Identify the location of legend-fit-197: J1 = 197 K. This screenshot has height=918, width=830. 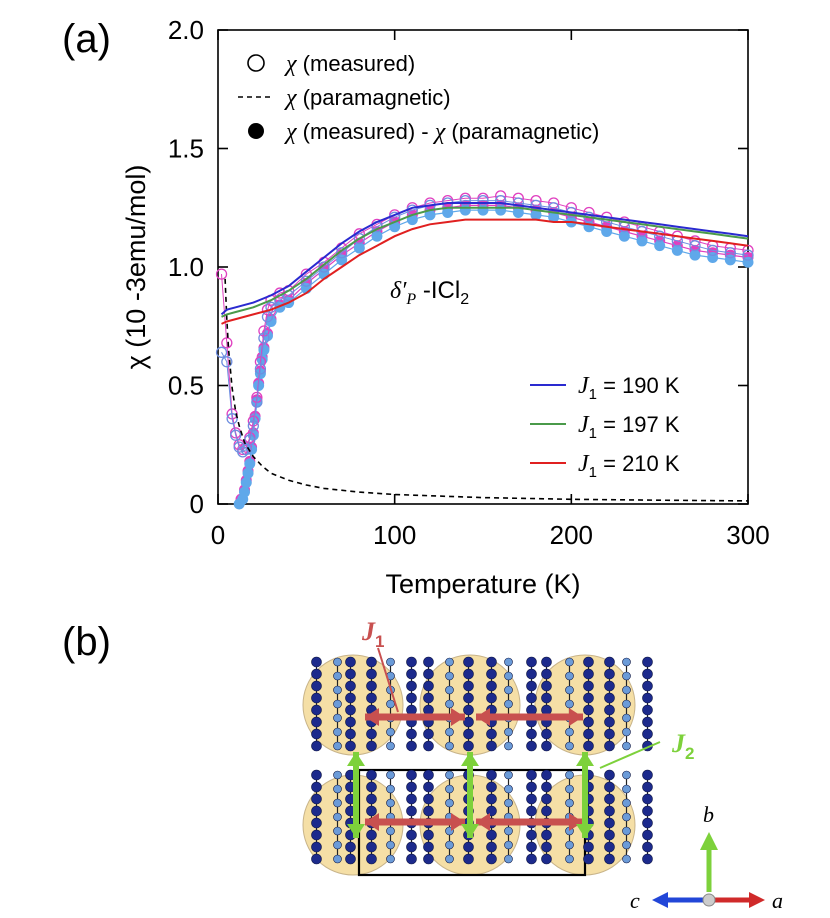
(605, 427).